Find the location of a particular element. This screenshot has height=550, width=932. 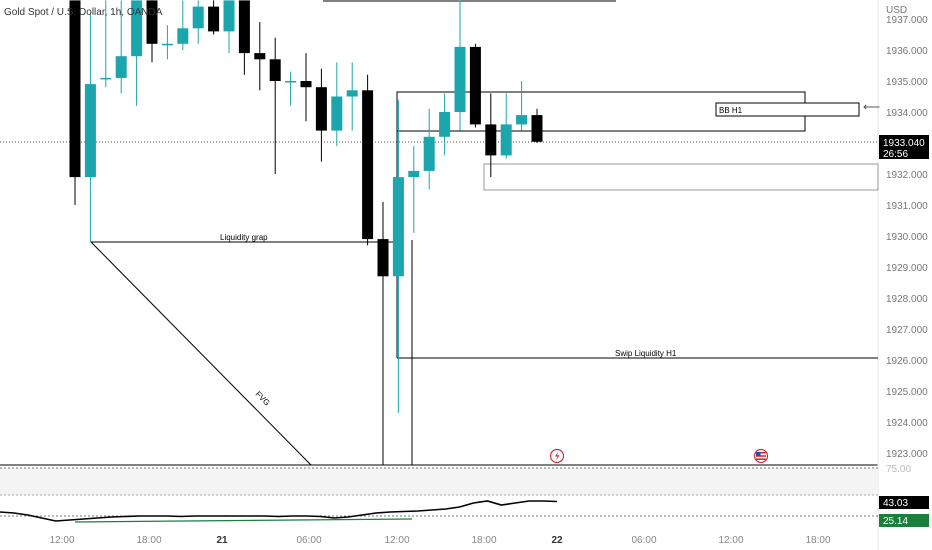

price-tick-label: 1923.000 is located at coordinates (907, 454).